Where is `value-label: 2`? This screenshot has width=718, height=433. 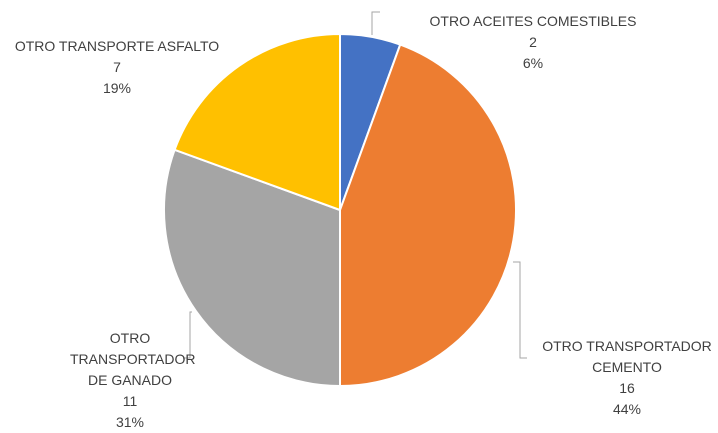 value-label: 2 is located at coordinates (533, 42).